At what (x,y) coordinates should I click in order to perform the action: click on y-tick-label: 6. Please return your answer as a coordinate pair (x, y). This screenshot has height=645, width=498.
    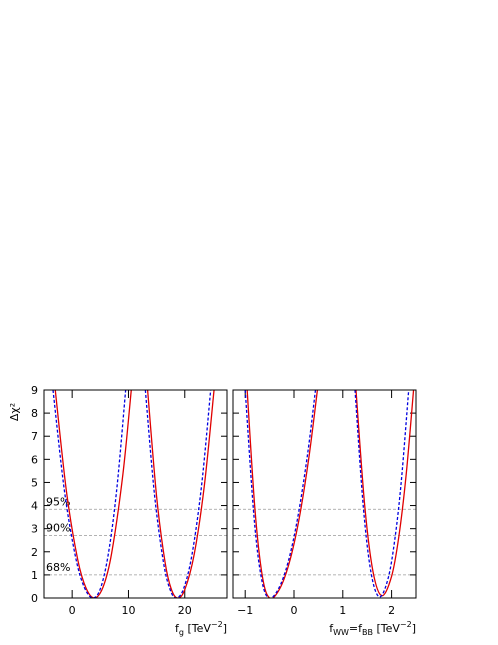
    Looking at the image, I should click on (34, 459).